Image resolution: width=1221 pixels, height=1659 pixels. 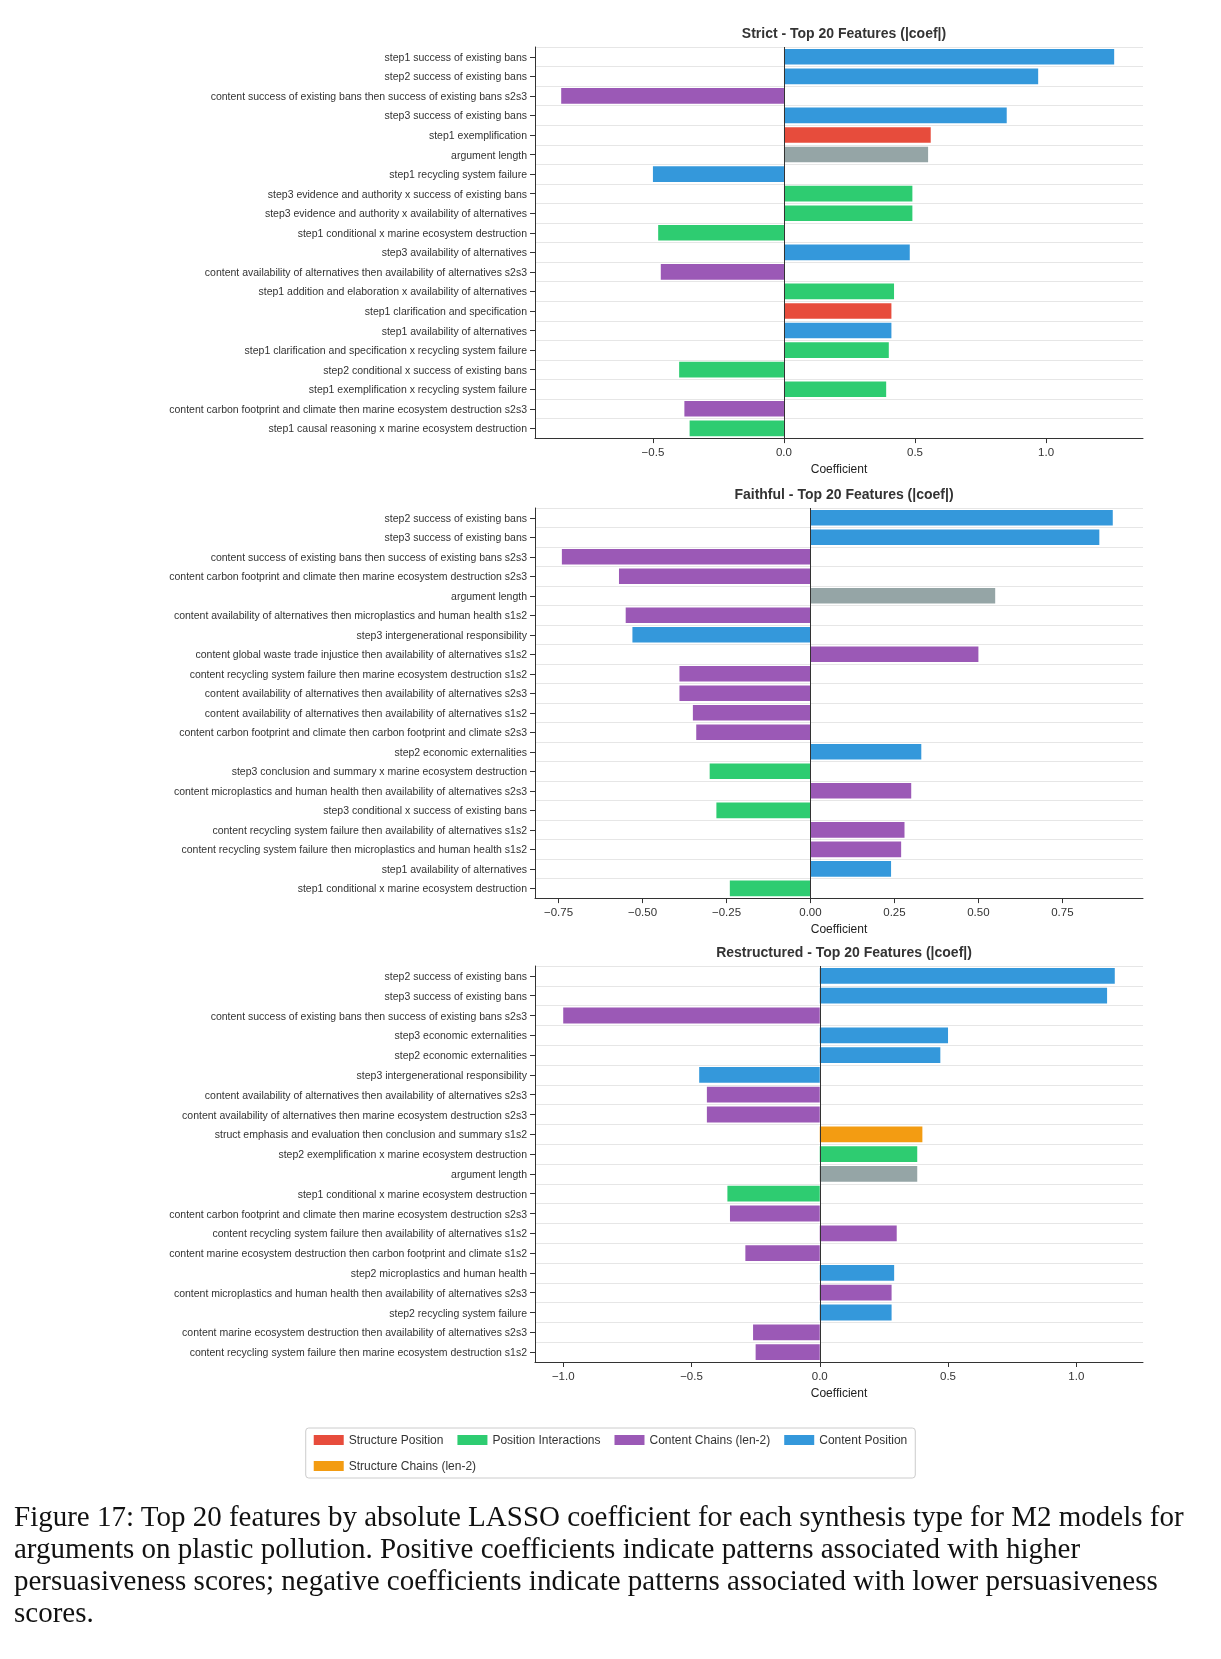 What do you see at coordinates (844, 33) in the screenshot?
I see `chart-title: Strict - Top 20 Features (|coef|)` at bounding box center [844, 33].